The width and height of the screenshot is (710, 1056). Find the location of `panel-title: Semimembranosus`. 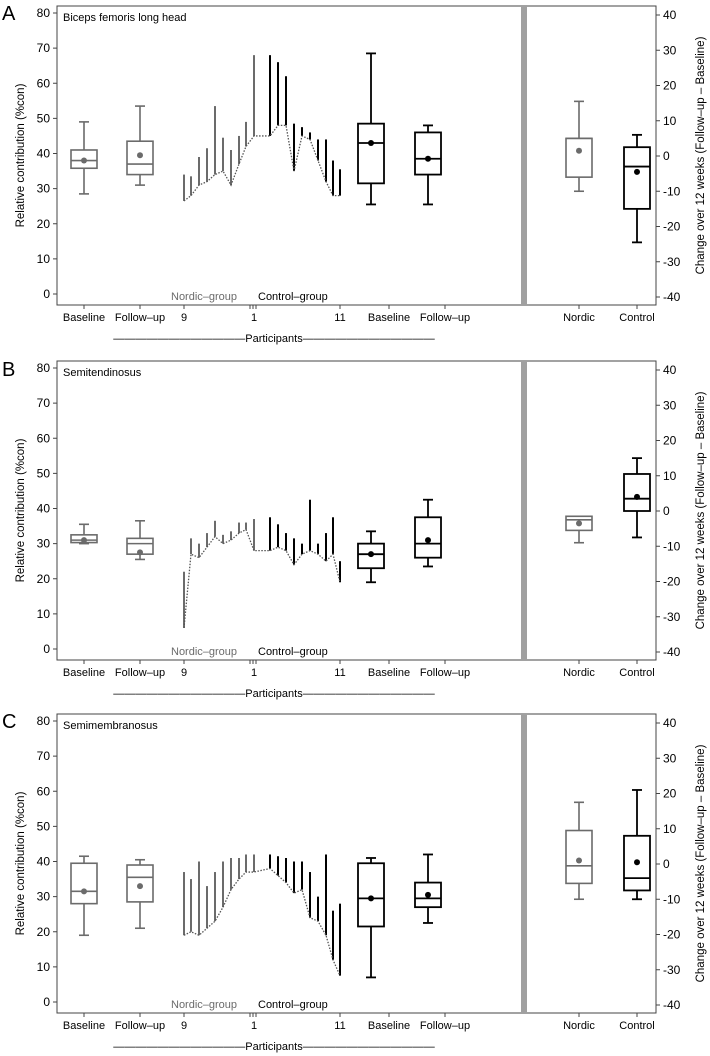

panel-title: Semimembranosus is located at coordinates (110, 726).